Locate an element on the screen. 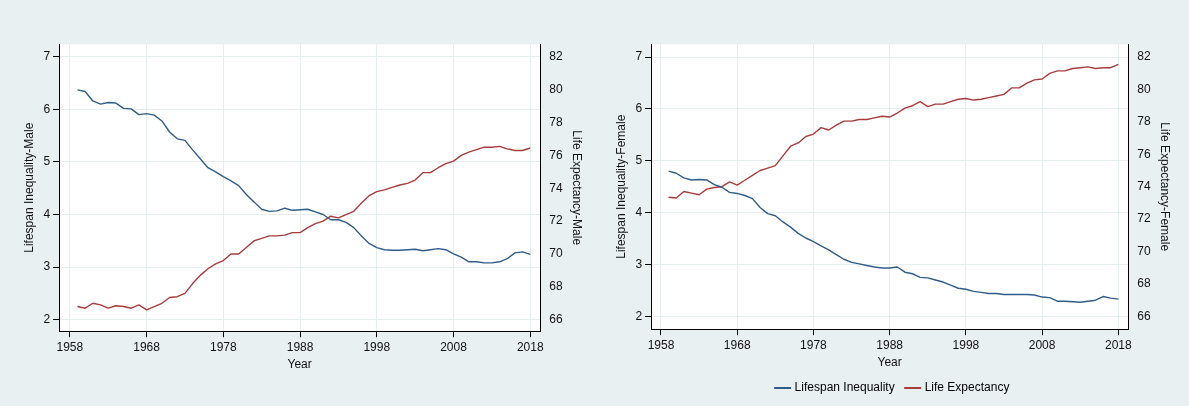 This screenshot has height=406, width=1189. y2-axis-title: Life Expectancy-Male is located at coordinates (577, 188).